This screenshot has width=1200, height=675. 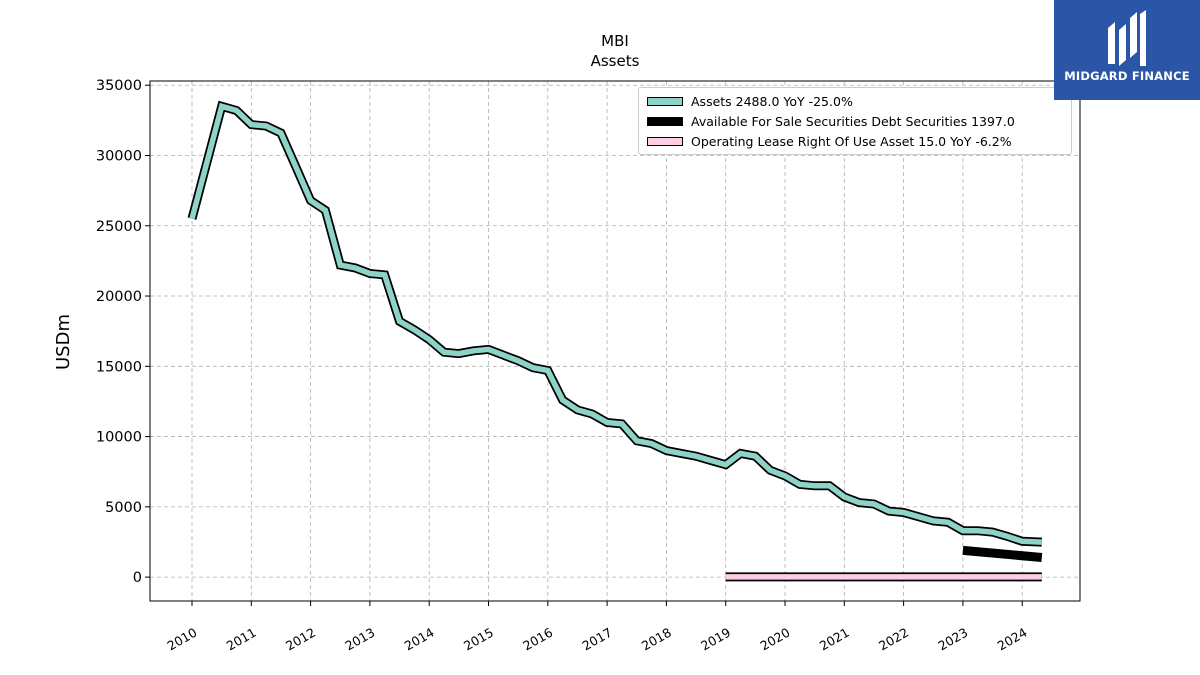 What do you see at coordinates (615, 61) in the screenshot?
I see `page-subtitle: Assets` at bounding box center [615, 61].